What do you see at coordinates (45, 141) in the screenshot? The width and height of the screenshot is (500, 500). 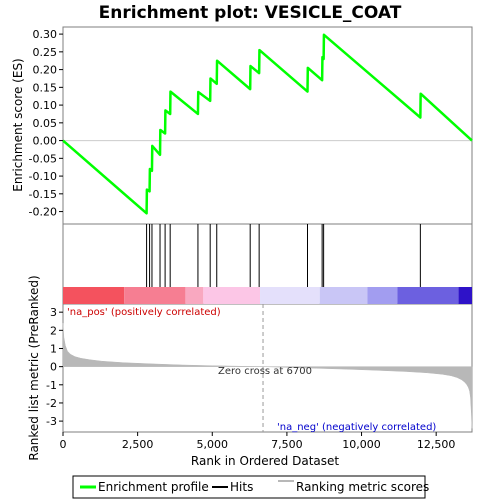 I see `es-y-tick-label: 0.00` at bounding box center [45, 141].